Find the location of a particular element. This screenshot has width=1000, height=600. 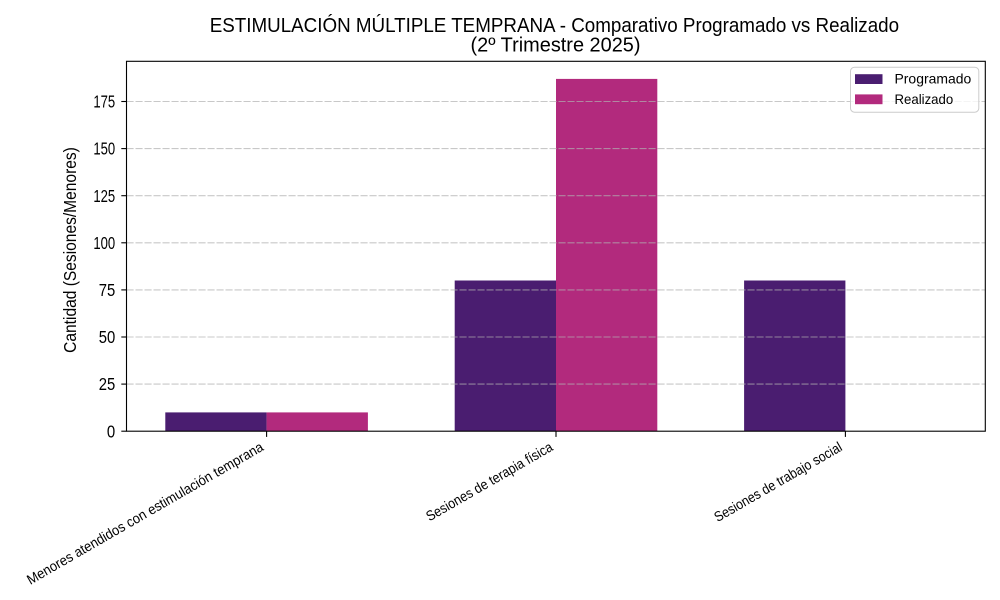

svg-text: 125 is located at coordinates (104, 196).